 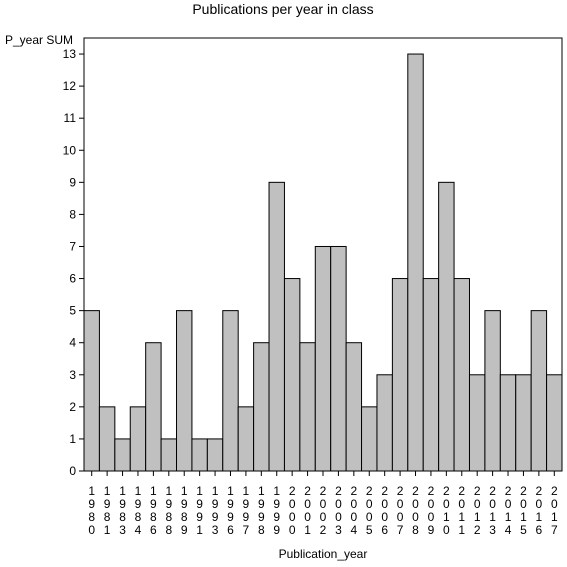 What do you see at coordinates (70, 54) in the screenshot?
I see `y-tick-label: 13` at bounding box center [70, 54].